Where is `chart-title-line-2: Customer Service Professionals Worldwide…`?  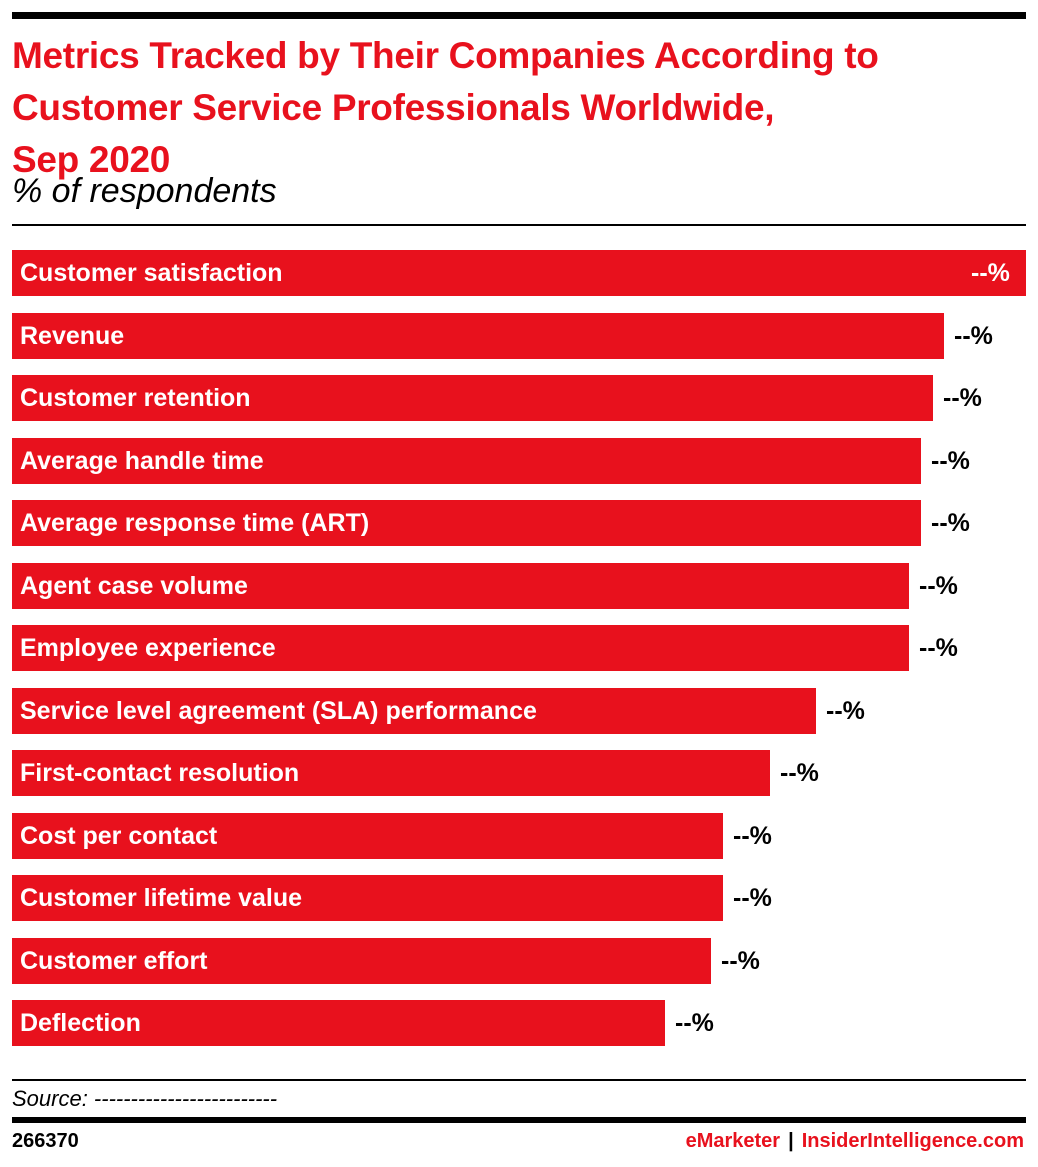 chart-title-line-2: Customer Service Professionals Worldwide… is located at coordinates (393, 107).